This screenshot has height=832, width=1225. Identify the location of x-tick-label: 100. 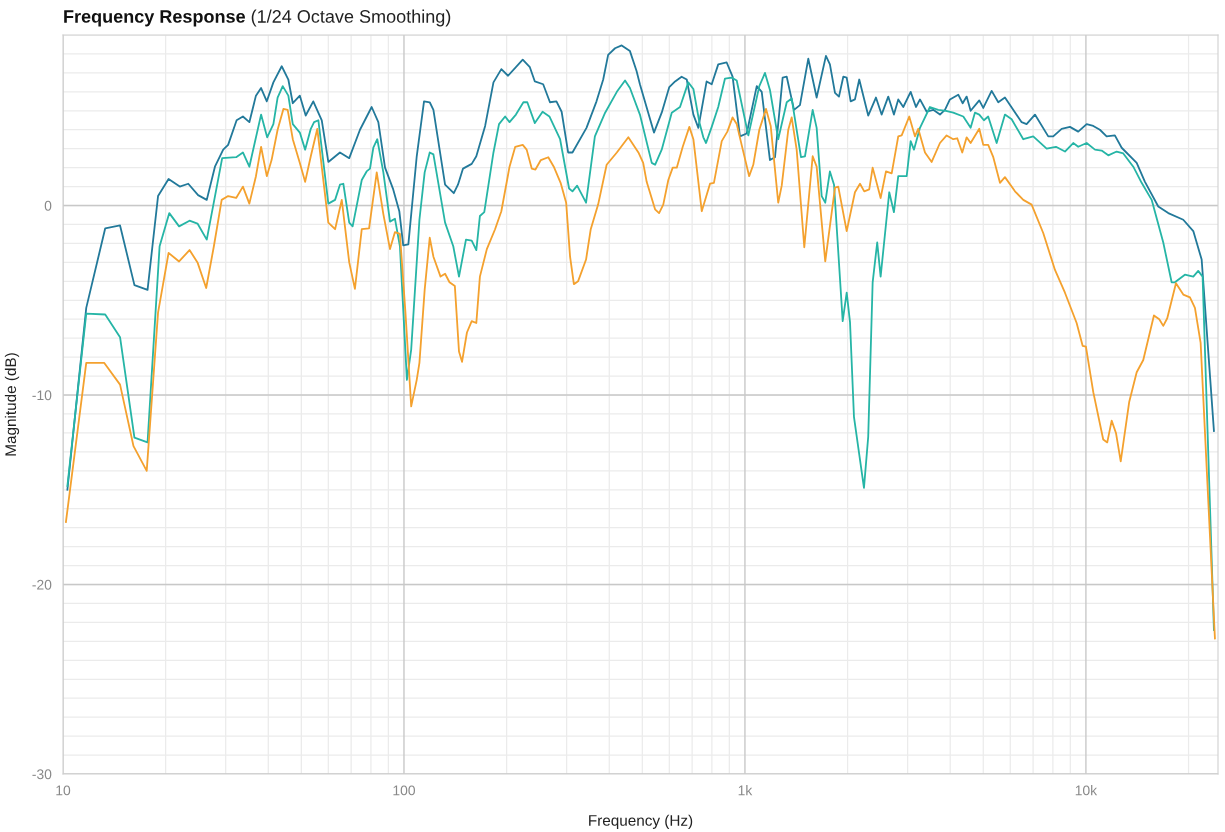
(404, 790).